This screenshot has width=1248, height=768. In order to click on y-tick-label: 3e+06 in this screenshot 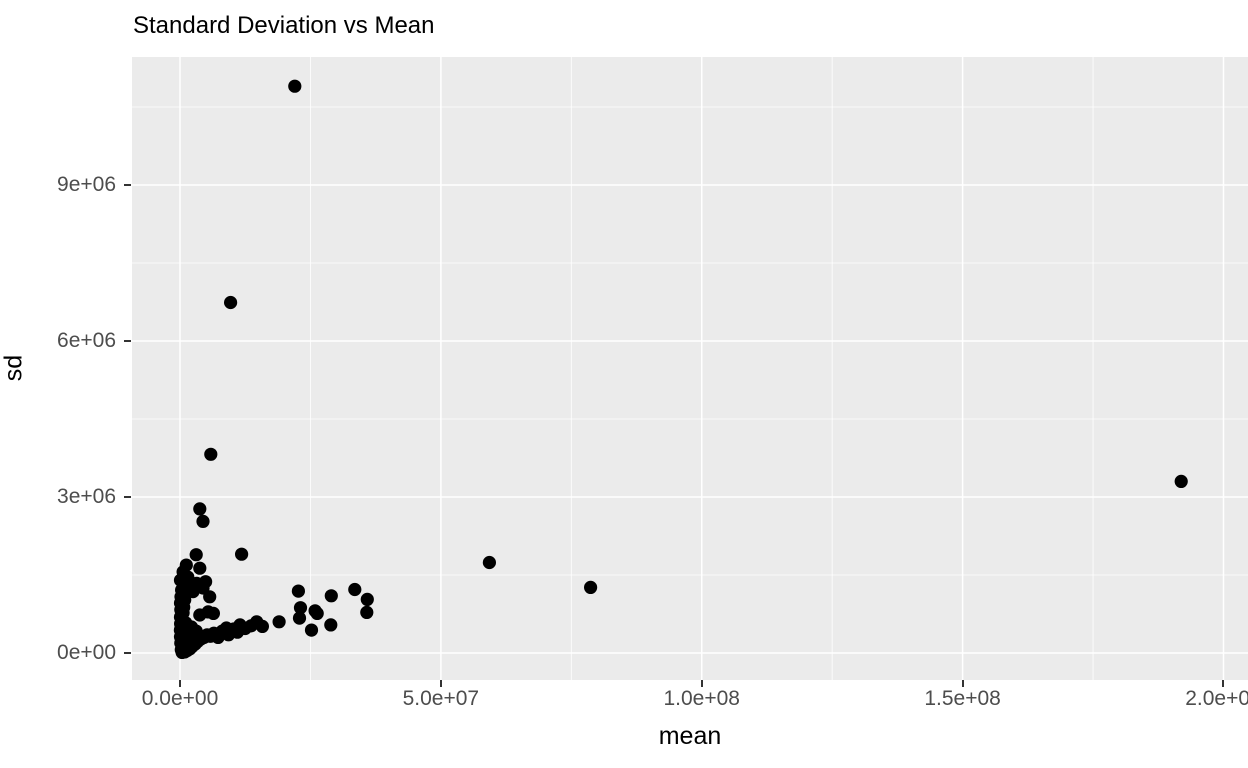, I will do `click(86, 496)`.